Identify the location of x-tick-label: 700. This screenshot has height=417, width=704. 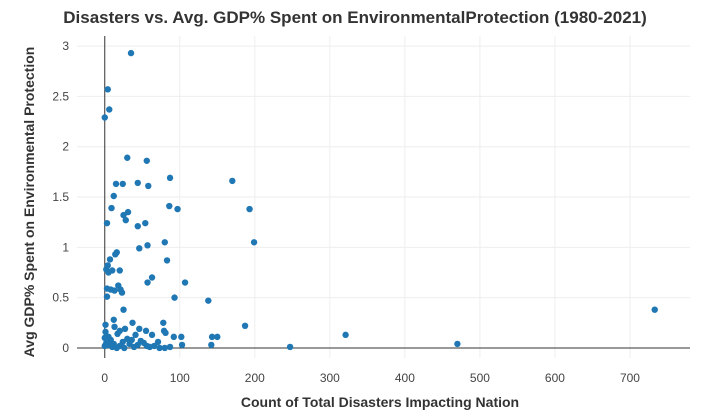
(630, 378).